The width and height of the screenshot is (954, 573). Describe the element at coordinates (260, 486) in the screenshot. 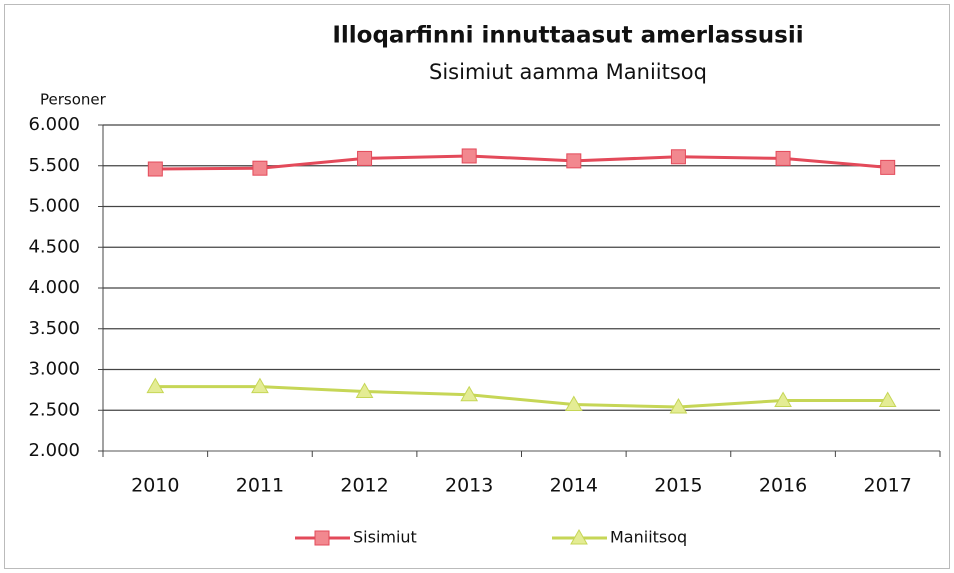

I see `x-tick-label: 2011` at that location.